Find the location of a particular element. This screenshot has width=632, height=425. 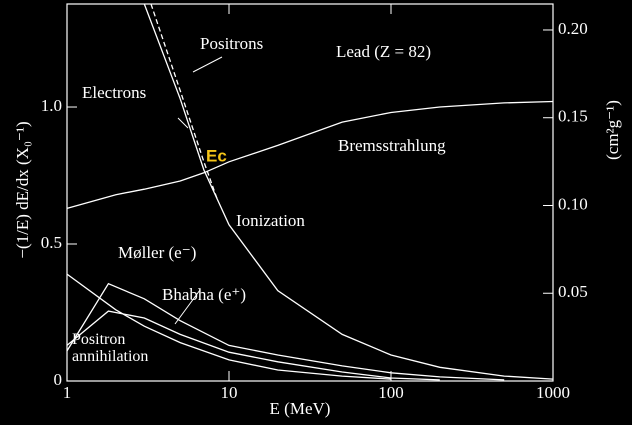

annotation: Lead (Z = 82) is located at coordinates (383, 51).